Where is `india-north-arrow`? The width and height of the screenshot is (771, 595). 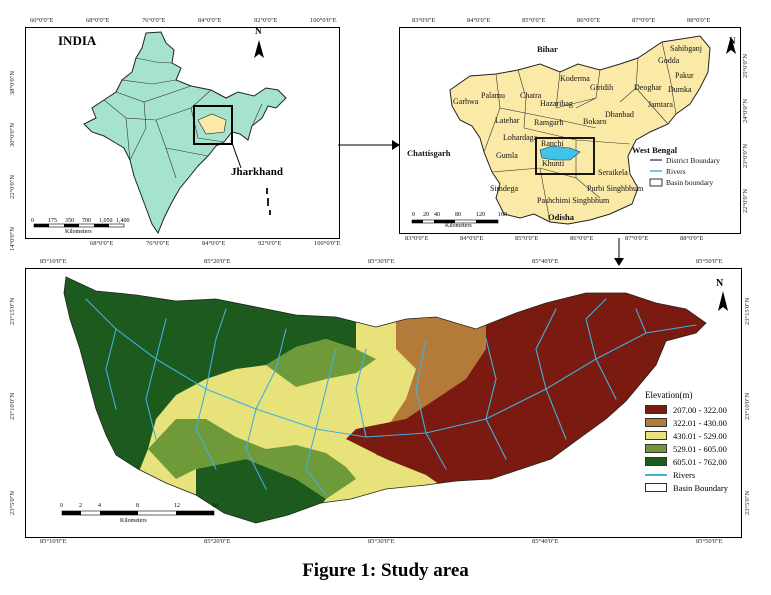 india-north-arrow is located at coordinates (259, 49).